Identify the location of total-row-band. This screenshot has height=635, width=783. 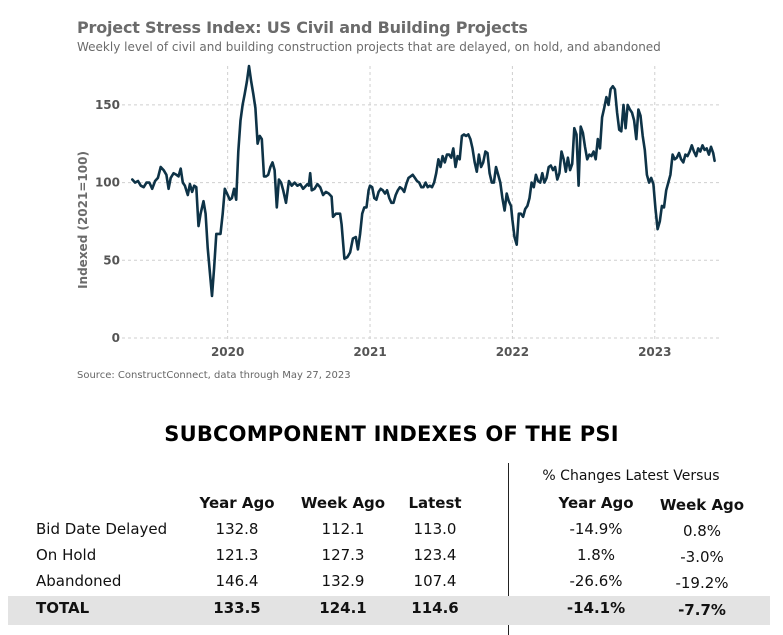
(389, 610).